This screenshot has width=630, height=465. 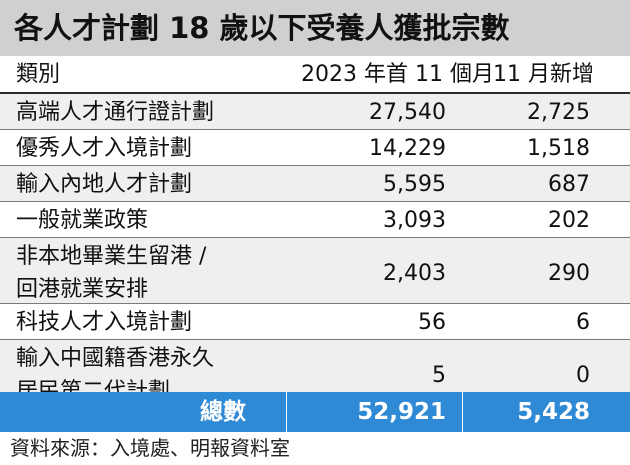 What do you see at coordinates (569, 184) in the screenshot?
I see `row-november-new-value: 687` at bounding box center [569, 184].